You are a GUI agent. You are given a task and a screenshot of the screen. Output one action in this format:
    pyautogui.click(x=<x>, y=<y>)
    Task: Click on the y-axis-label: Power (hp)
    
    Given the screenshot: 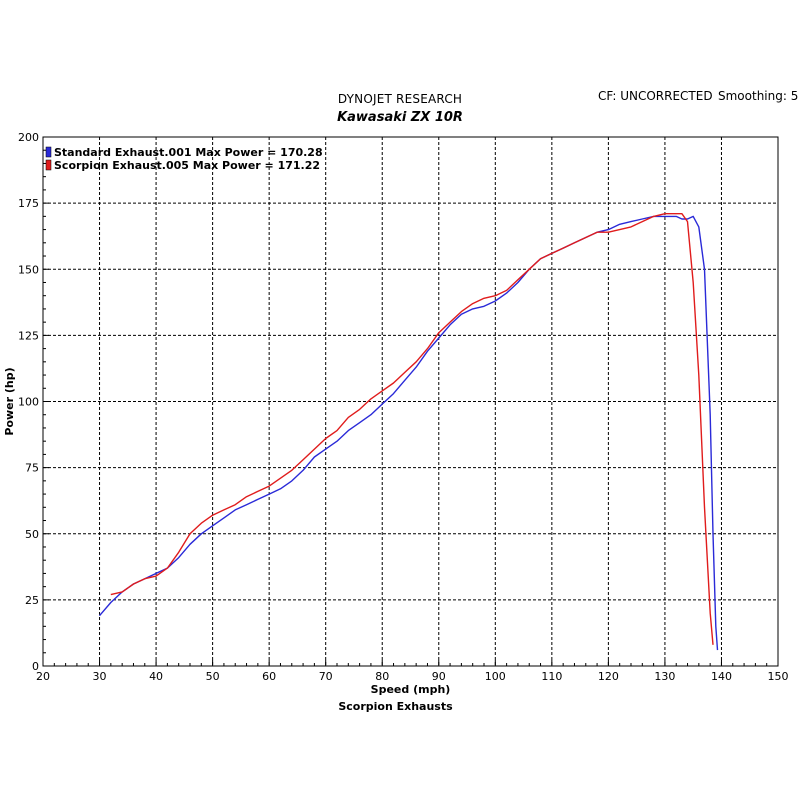 What is the action you would take?
    pyautogui.click(x=9, y=401)
    